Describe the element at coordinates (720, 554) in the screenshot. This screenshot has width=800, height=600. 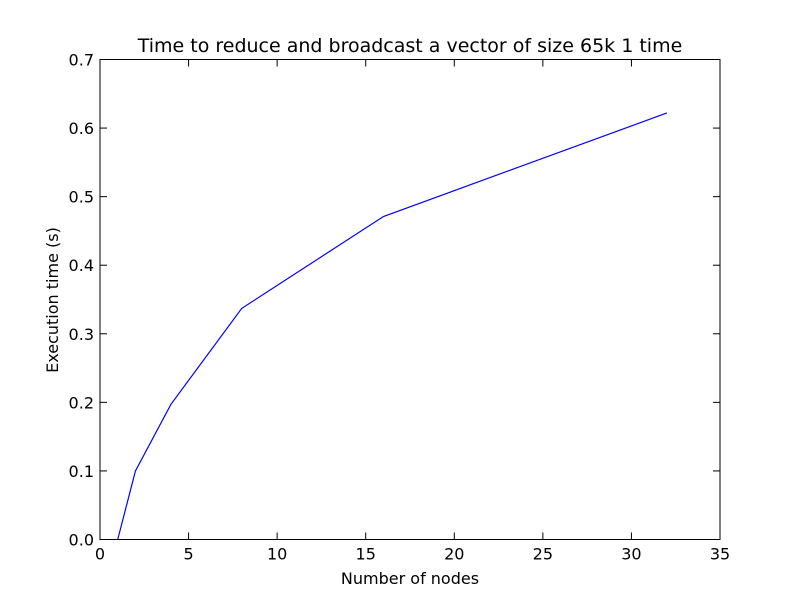
I see `x-tick-label: 35` at that location.